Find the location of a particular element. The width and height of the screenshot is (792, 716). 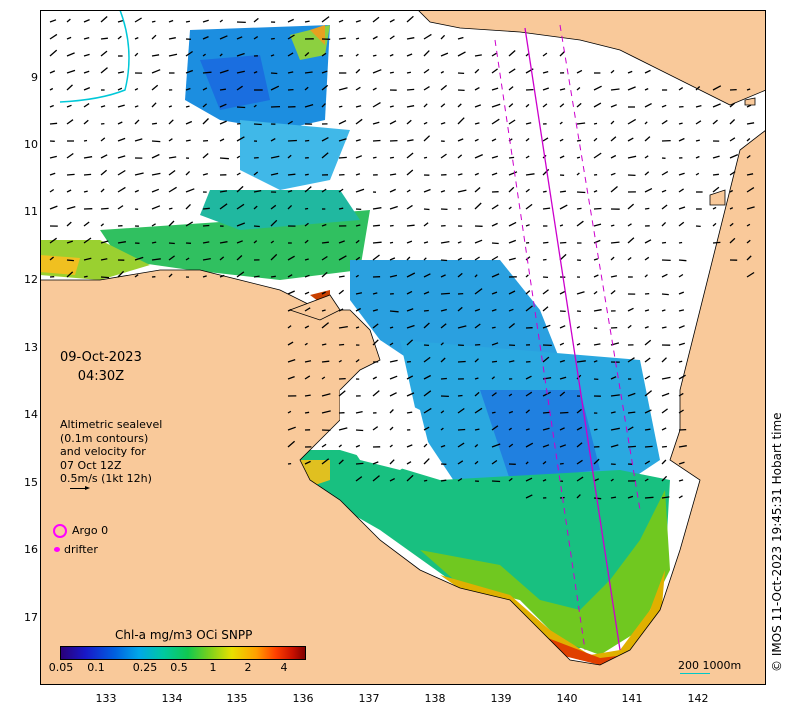

legend-line: (0.1m contours) is located at coordinates (104, 438).